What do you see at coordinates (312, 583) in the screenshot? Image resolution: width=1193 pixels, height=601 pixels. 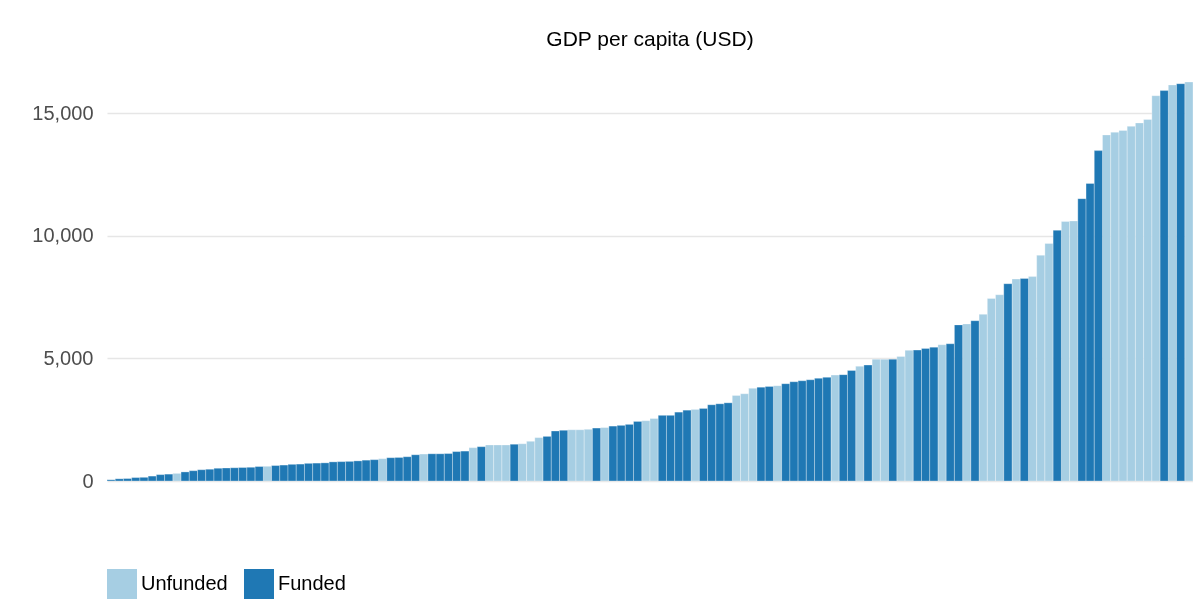 I see `legend-label: Funded` at bounding box center [312, 583].